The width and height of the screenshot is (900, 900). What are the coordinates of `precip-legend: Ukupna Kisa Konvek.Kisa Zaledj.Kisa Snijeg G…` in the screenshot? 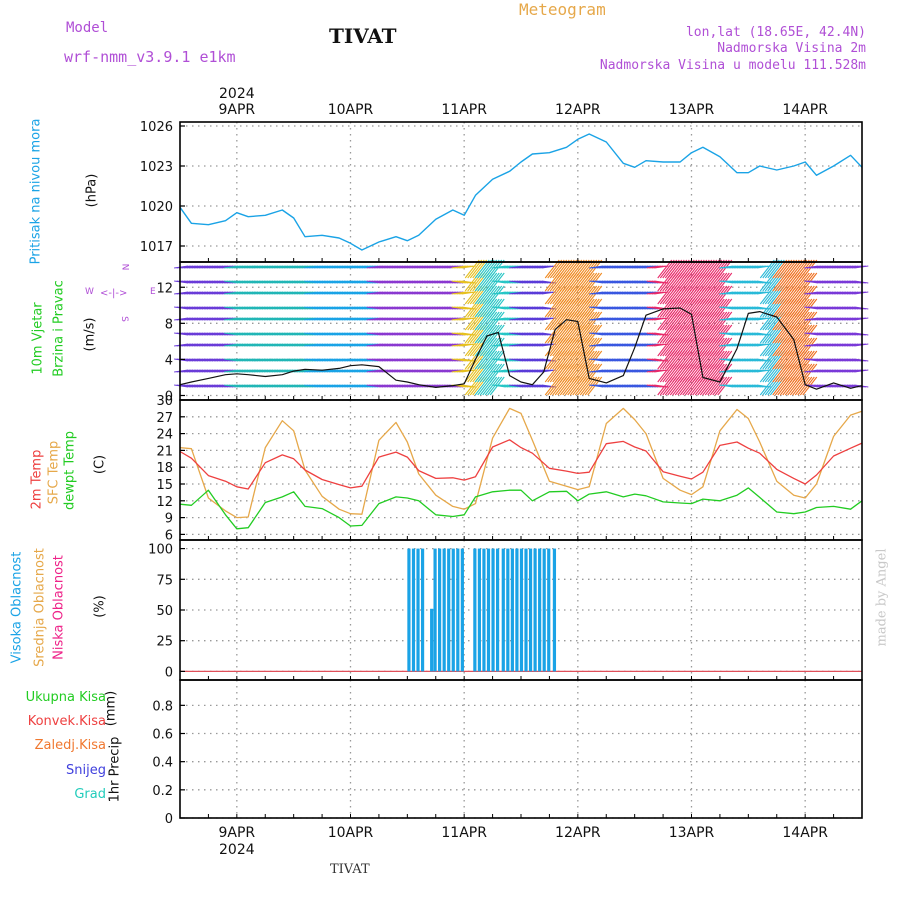 It's located at (53, 746).